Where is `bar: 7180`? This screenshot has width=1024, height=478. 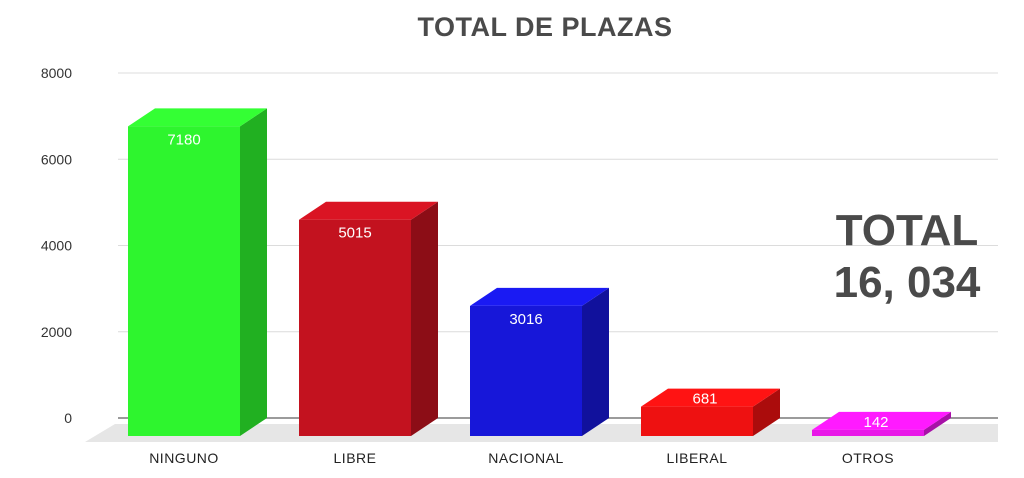
bar: 7180 is located at coordinates (197, 272).